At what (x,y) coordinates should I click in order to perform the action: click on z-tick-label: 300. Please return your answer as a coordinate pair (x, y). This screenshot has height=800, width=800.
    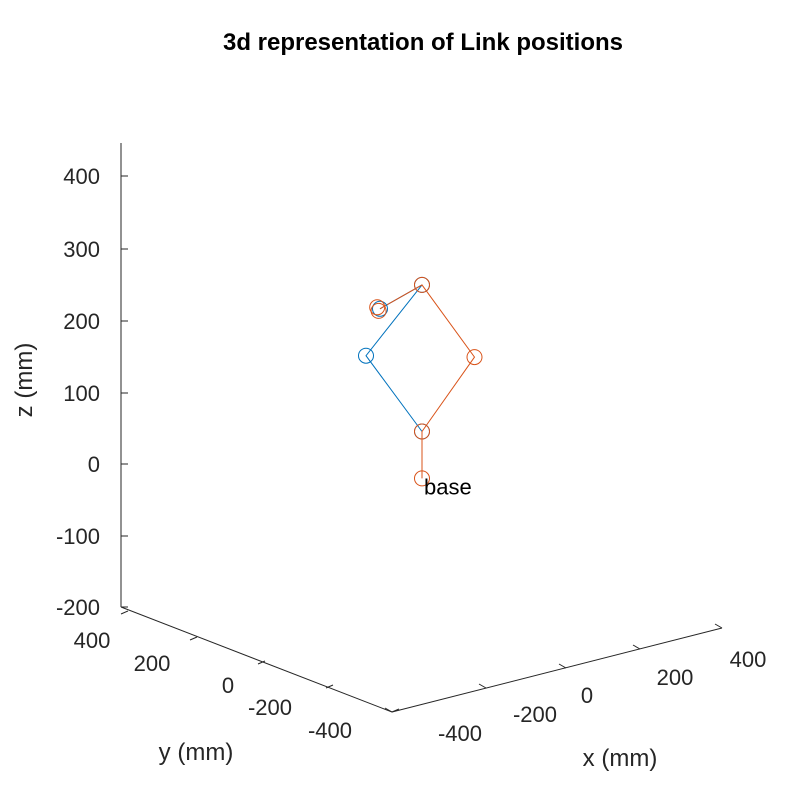
    Looking at the image, I should click on (81, 249).